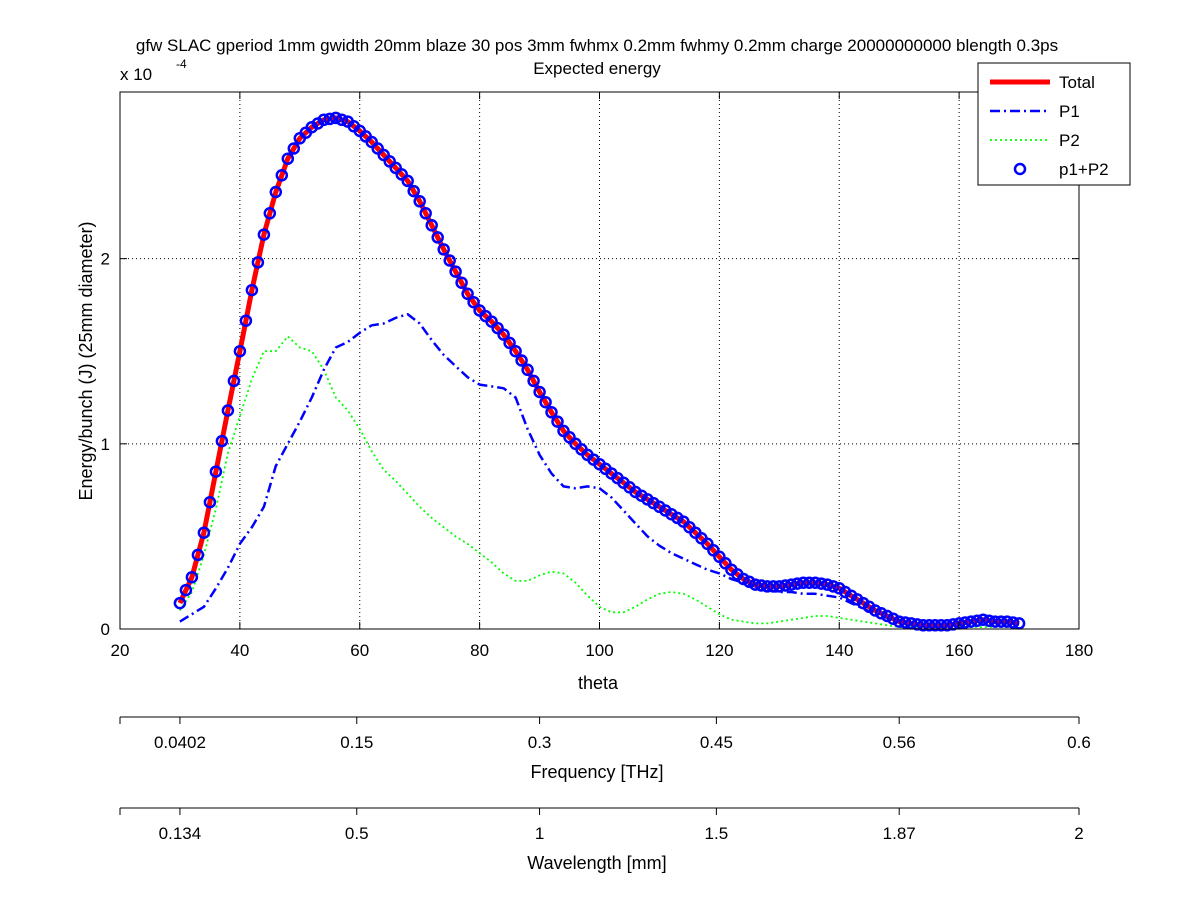 Image resolution: width=1200 pixels, height=901 pixels. What do you see at coordinates (105, 259) in the screenshot?
I see `y-tick-label: 2` at bounding box center [105, 259].